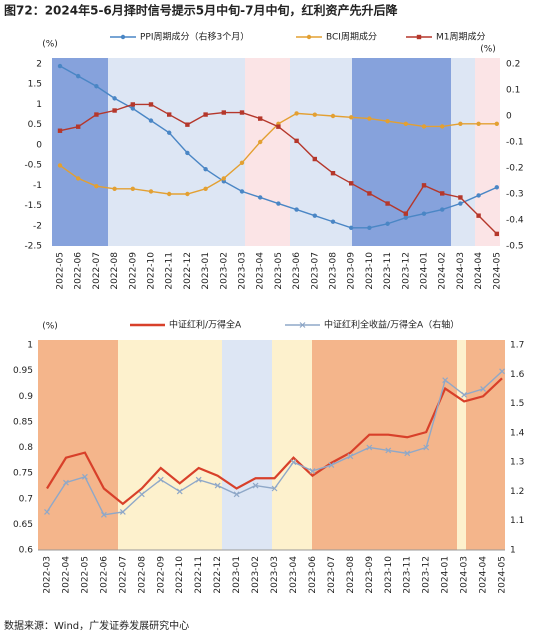  Describe the element at coordinates (23, 474) in the screenshot. I see `y-tick-label: 0.75` at that location.